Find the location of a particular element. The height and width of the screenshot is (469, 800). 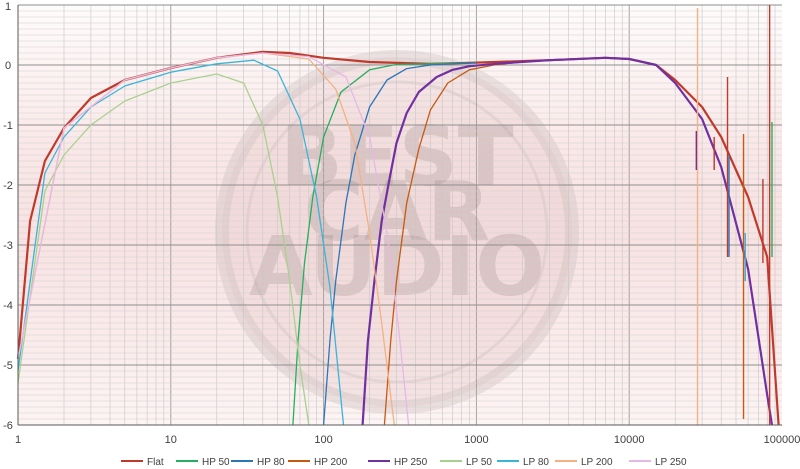

legend-label: HP 250 is located at coordinates (411, 462).